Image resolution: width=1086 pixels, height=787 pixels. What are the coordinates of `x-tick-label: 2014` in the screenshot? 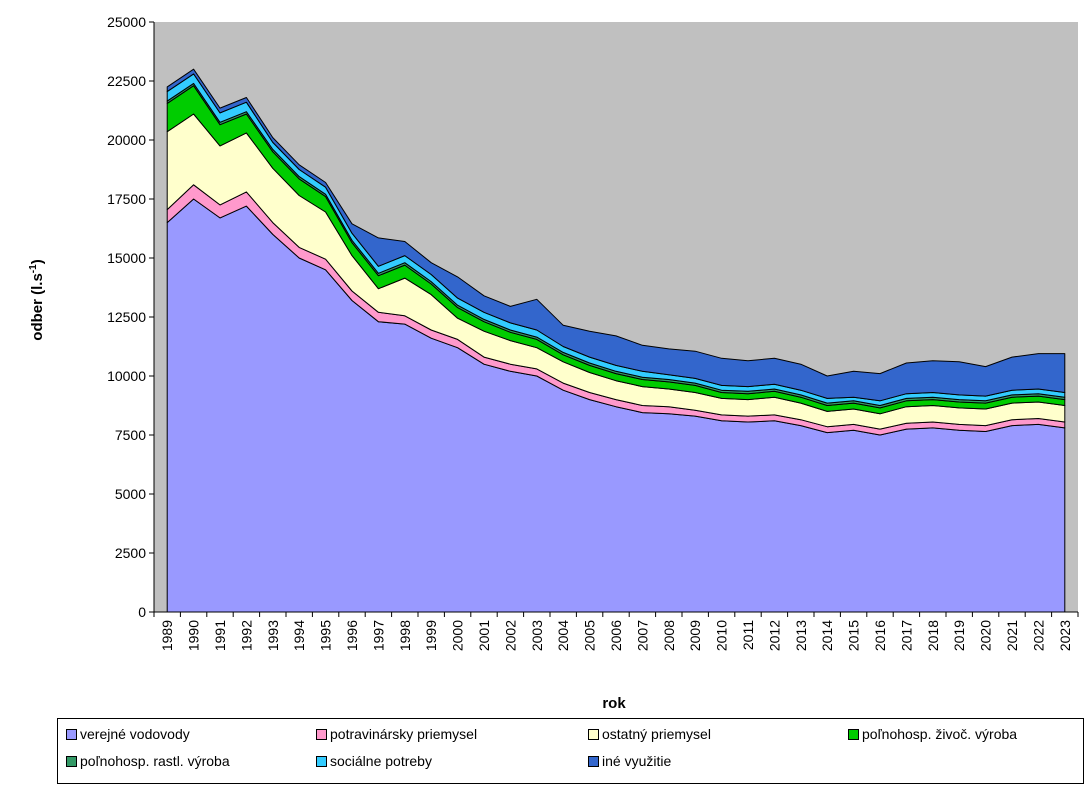 It's located at (827, 635).